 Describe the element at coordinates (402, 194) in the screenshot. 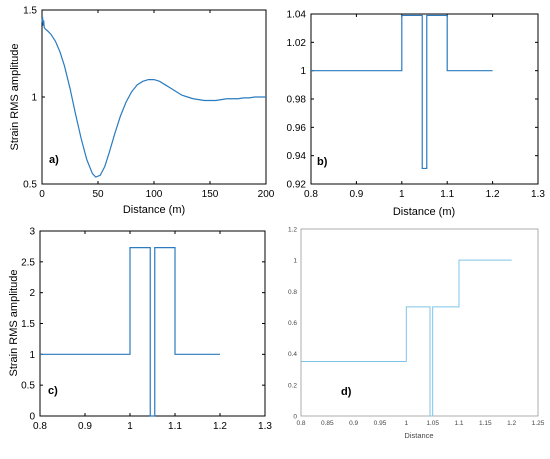

I see `x-tick-label-b: 1` at that location.